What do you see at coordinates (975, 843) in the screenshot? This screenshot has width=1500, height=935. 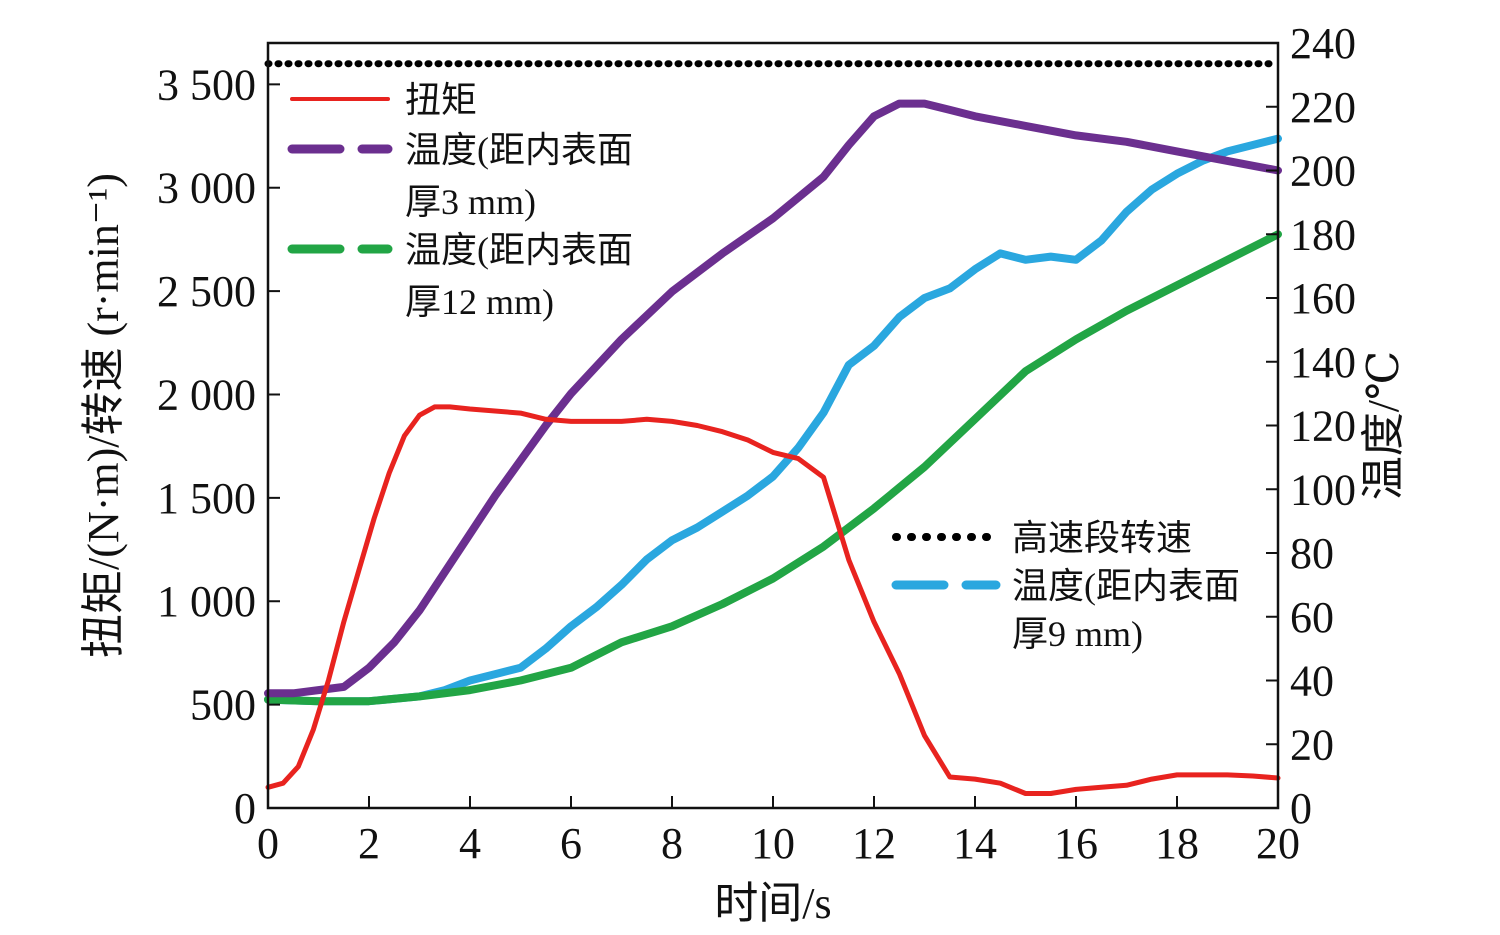 I see `x-tick-label: 14` at bounding box center [975, 843].